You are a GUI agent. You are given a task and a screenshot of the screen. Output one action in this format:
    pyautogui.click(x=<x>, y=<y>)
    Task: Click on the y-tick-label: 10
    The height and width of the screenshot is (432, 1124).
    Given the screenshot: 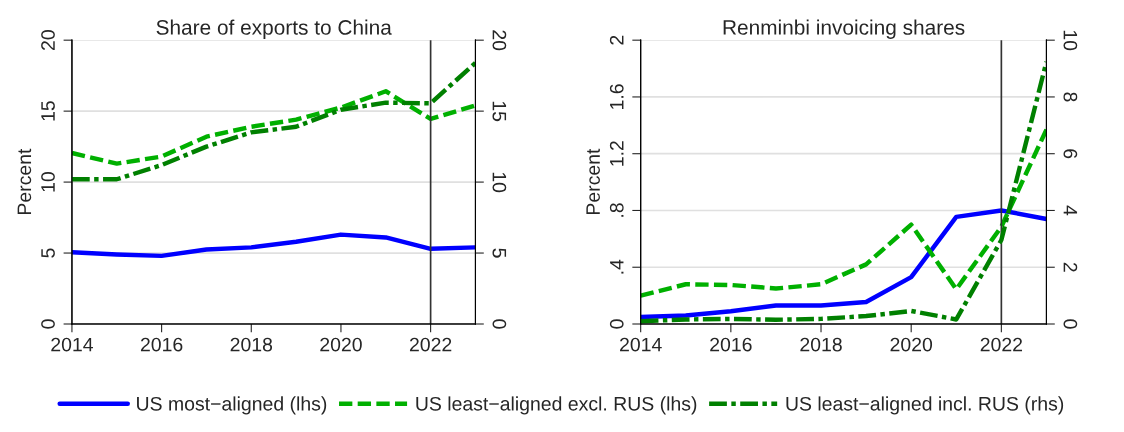 What is the action you would take?
    pyautogui.click(x=48, y=182)
    